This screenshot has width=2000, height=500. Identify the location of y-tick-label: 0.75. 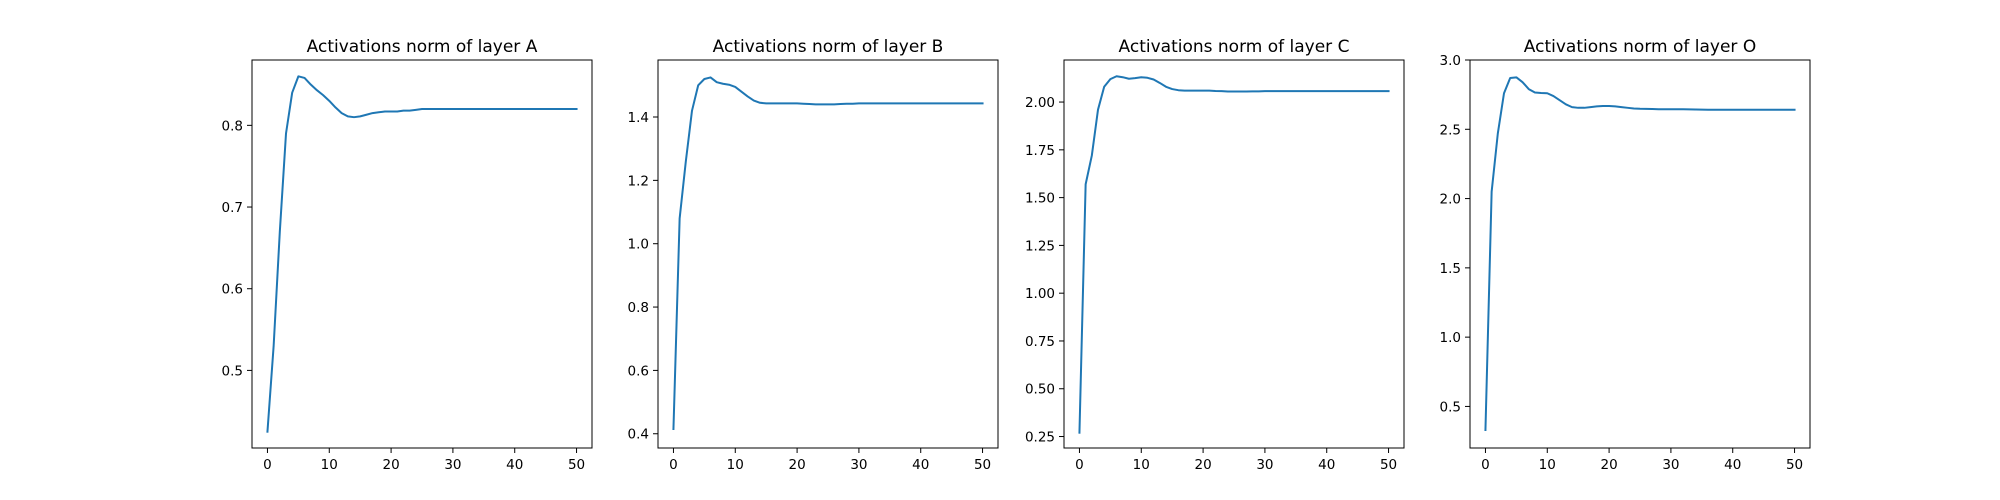
(1040, 342).